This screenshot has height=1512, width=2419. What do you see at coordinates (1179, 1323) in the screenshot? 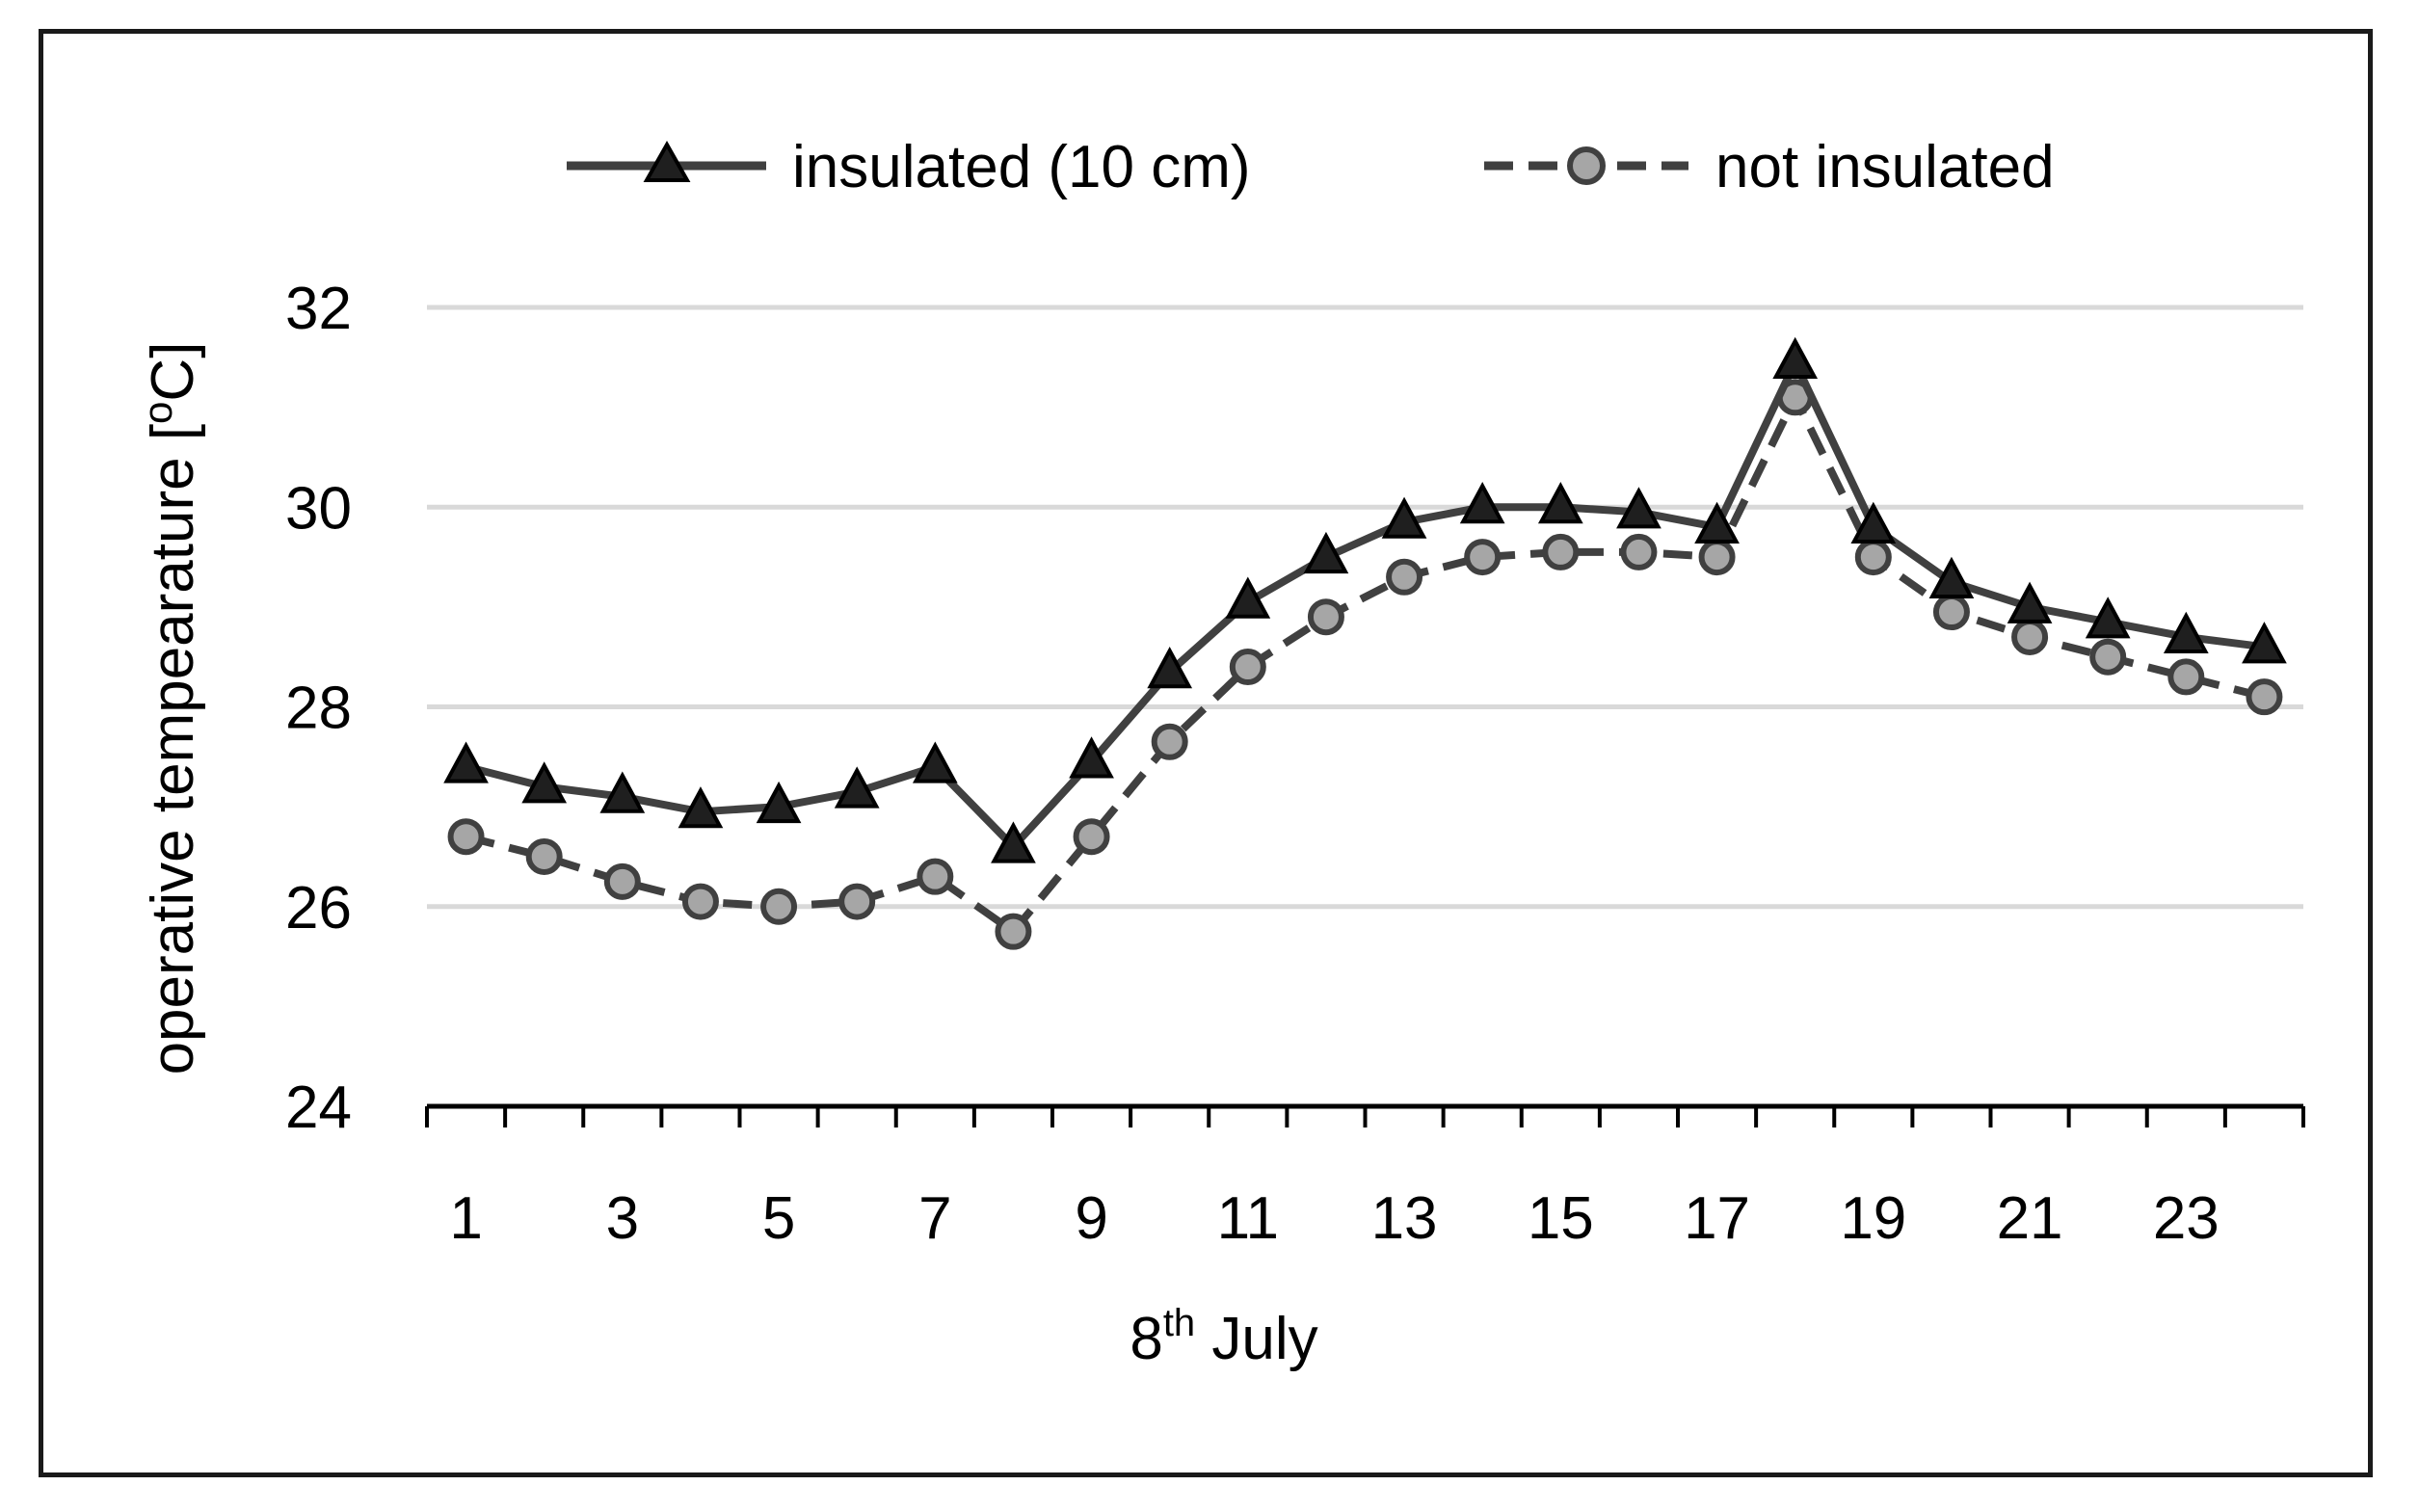
I see `x-axis-label-sup: th` at bounding box center [1179, 1323].